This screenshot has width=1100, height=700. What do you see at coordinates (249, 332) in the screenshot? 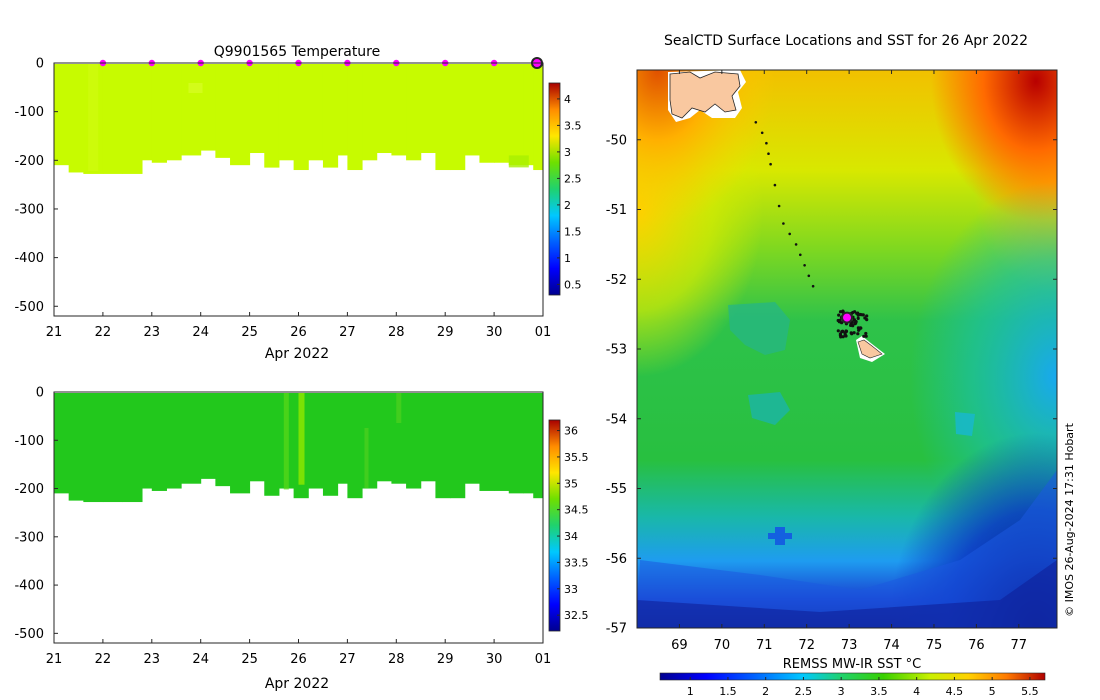
I see `x-tick-label: 25` at bounding box center [249, 332].